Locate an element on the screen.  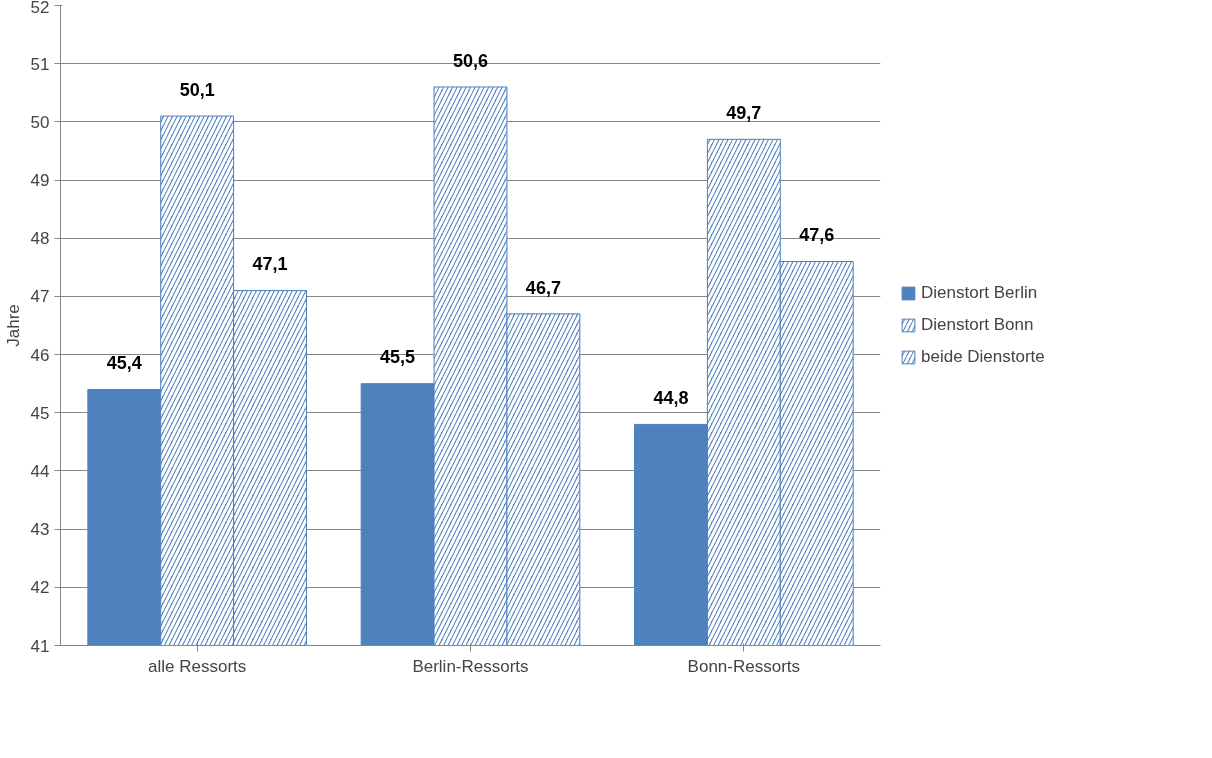
data-label: 45,5 is located at coordinates (398, 357).